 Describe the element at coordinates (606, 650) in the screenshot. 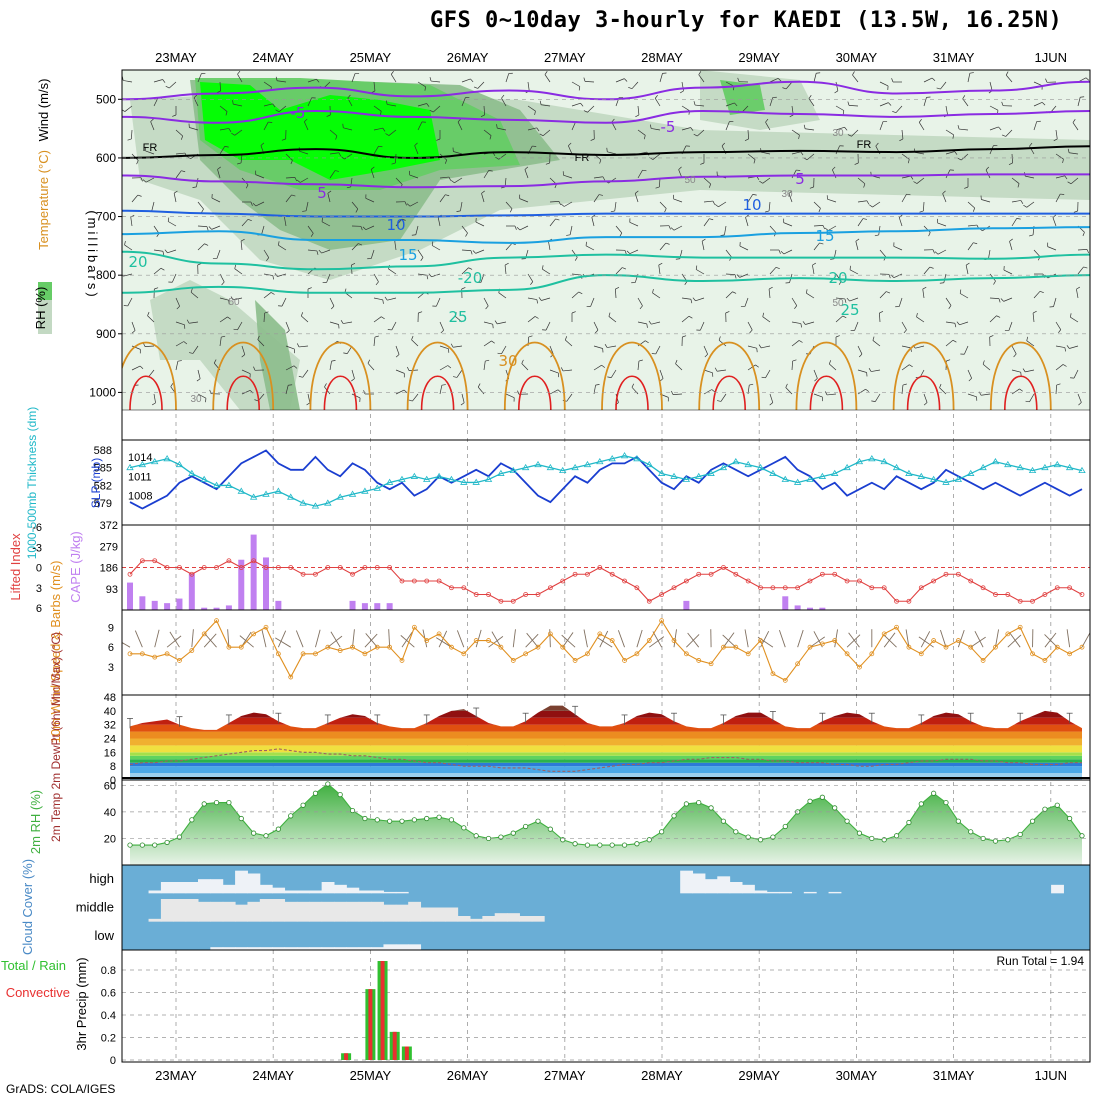

I see `wind10-speed-line` at that location.